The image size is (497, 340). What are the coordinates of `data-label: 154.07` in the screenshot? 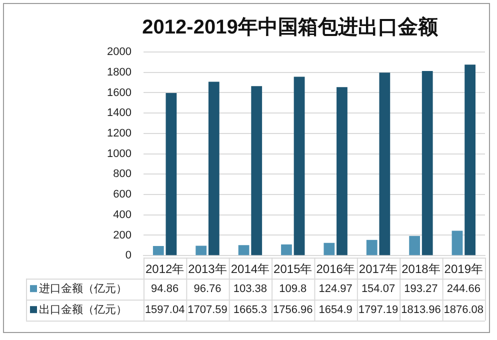 It's located at (378, 289).